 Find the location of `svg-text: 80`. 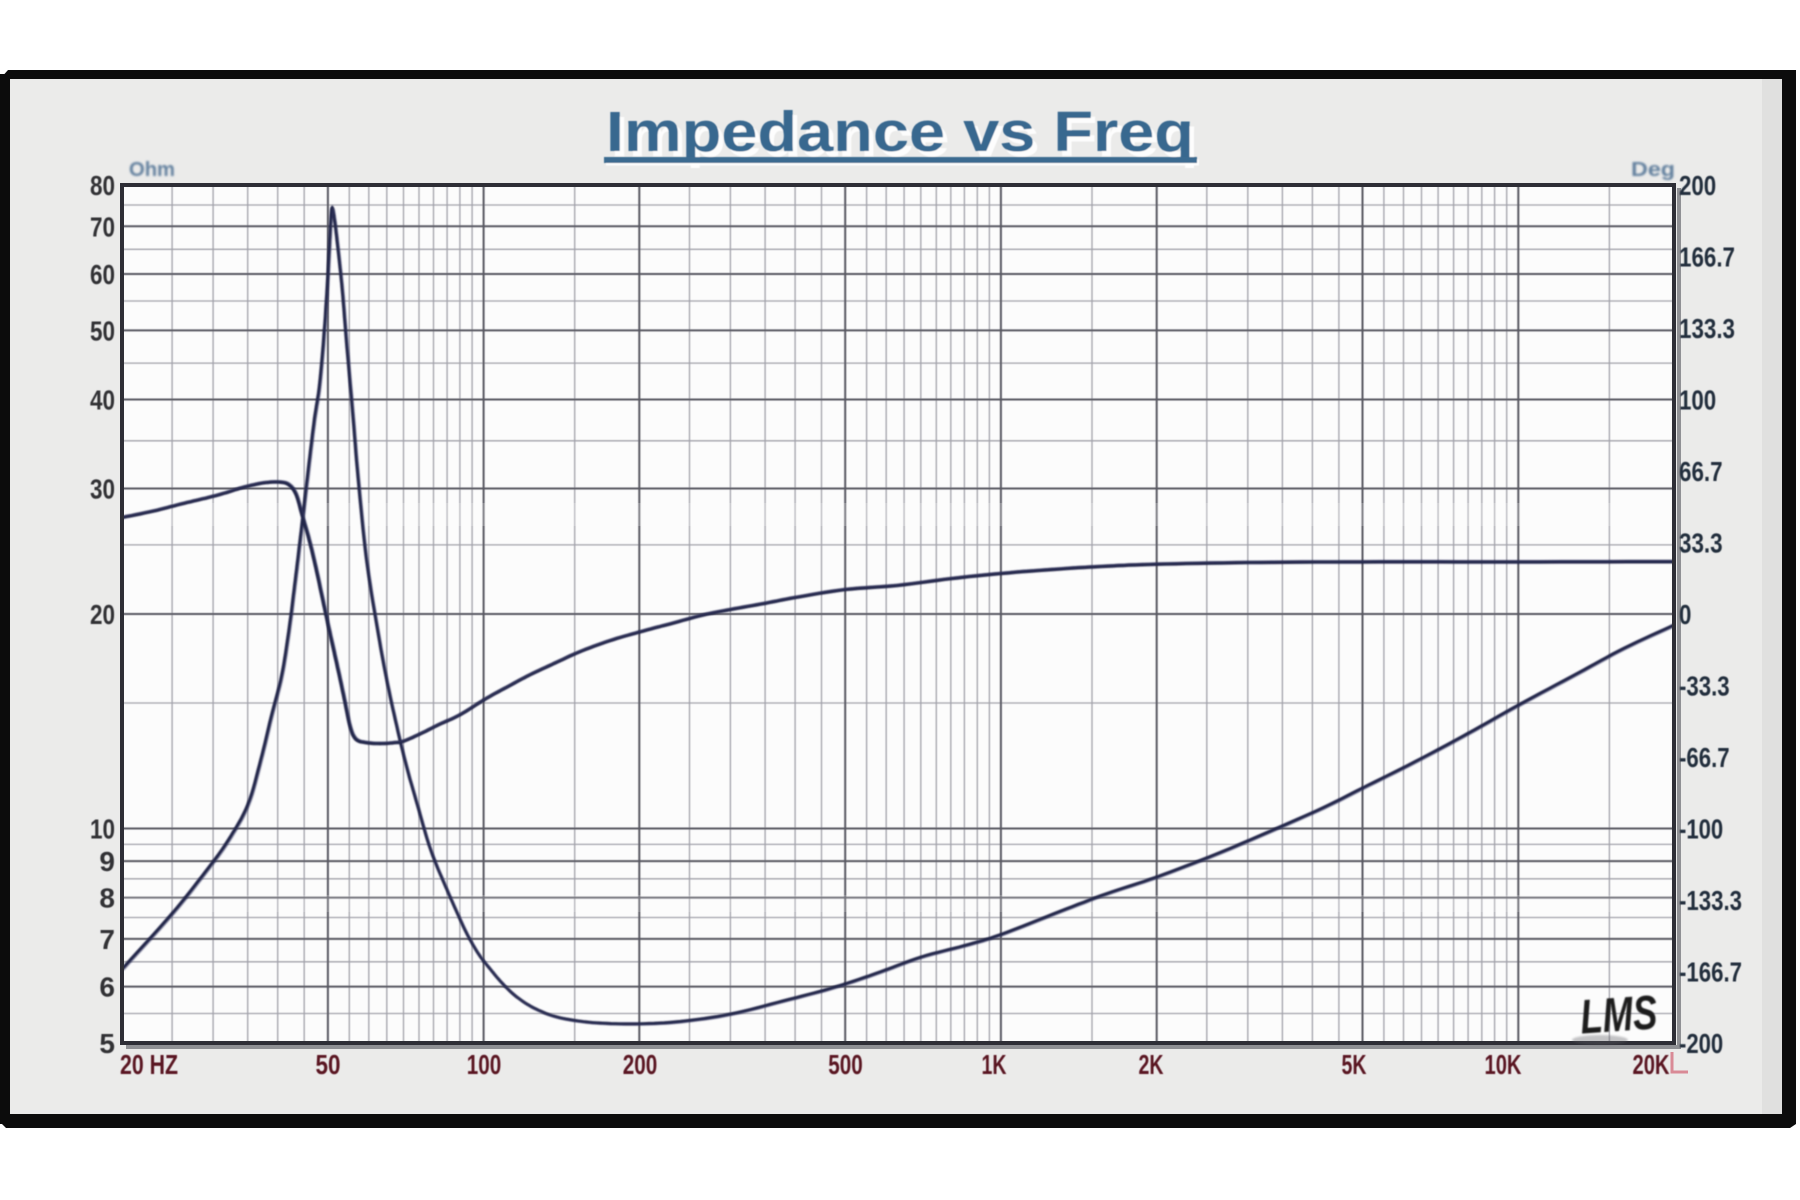

svg-text: 80 is located at coordinates (102, 185).